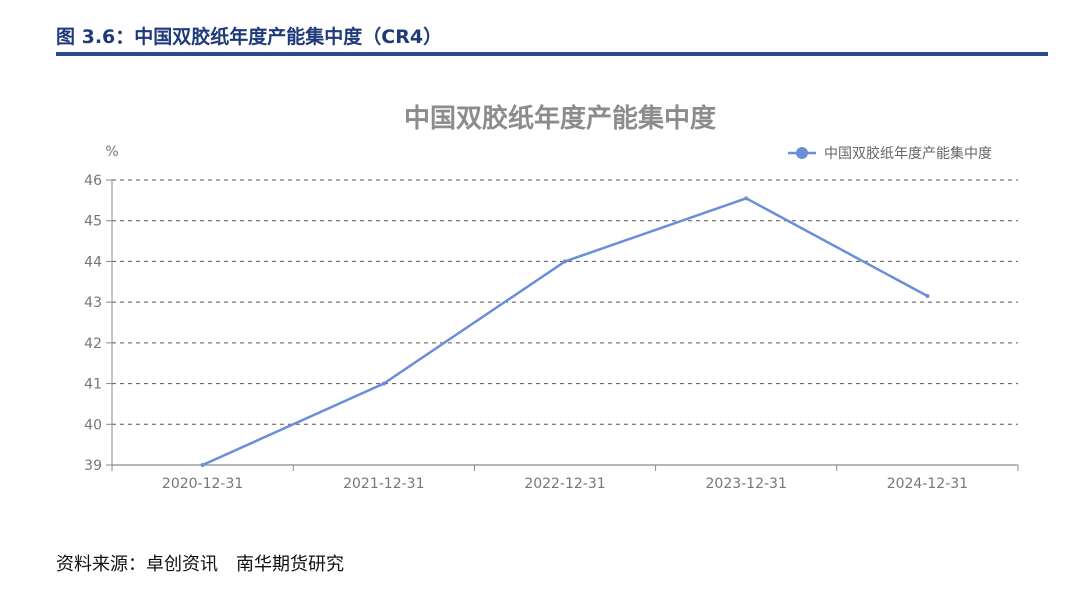 Image resolution: width=1080 pixels, height=606 pixels. I want to click on x-tick-label: 2024-12-31, so click(927, 484).